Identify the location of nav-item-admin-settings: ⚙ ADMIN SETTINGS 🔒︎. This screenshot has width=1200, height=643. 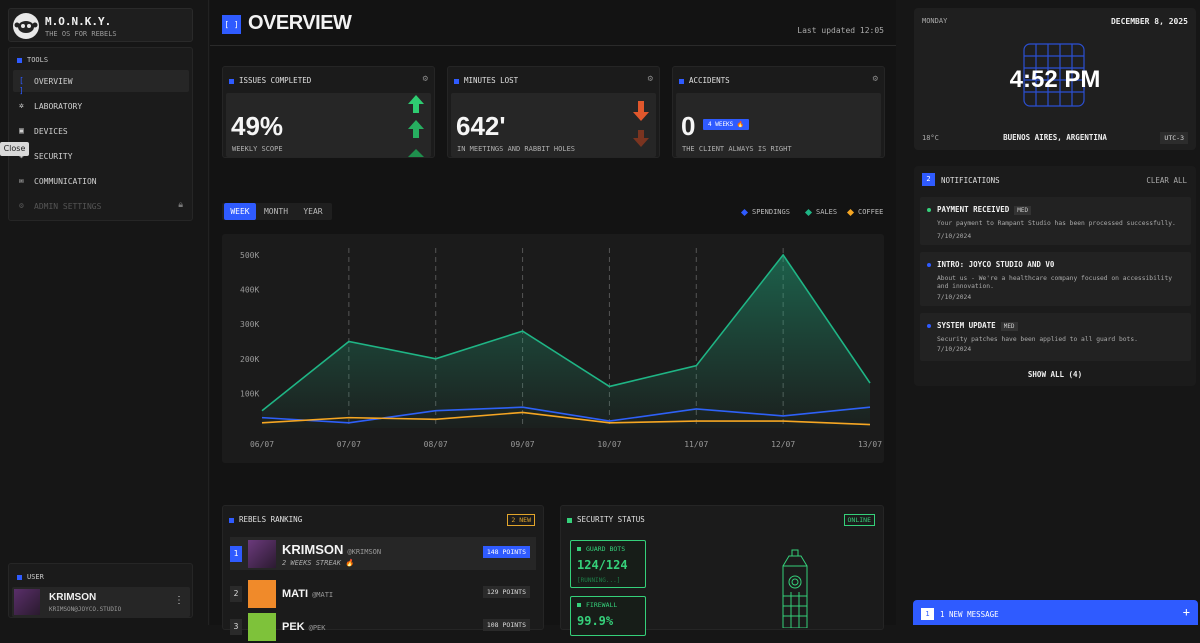
(101, 205).